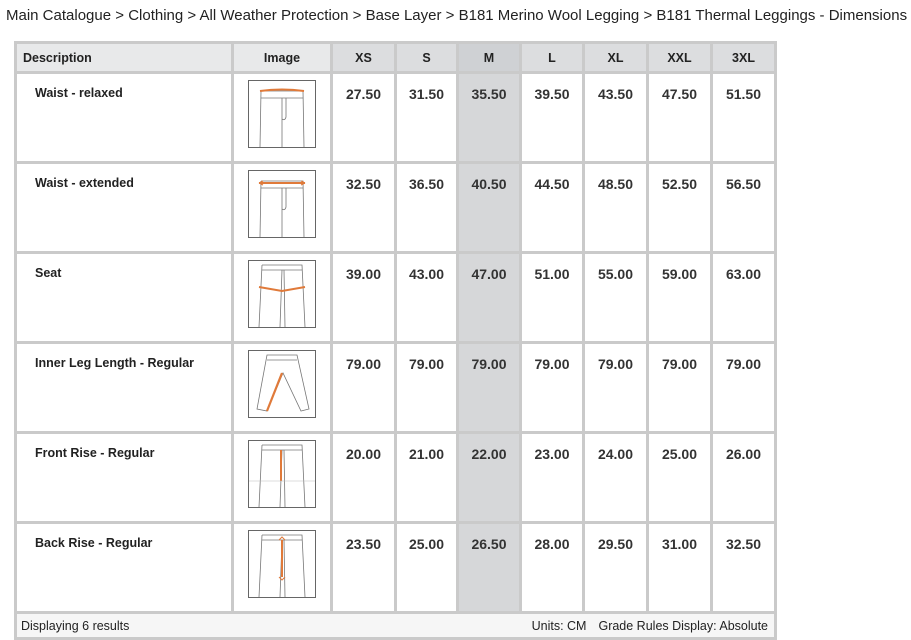 The width and height of the screenshot is (911, 640). Describe the element at coordinates (282, 474) in the screenshot. I see `pants-front-rise-icon` at that location.